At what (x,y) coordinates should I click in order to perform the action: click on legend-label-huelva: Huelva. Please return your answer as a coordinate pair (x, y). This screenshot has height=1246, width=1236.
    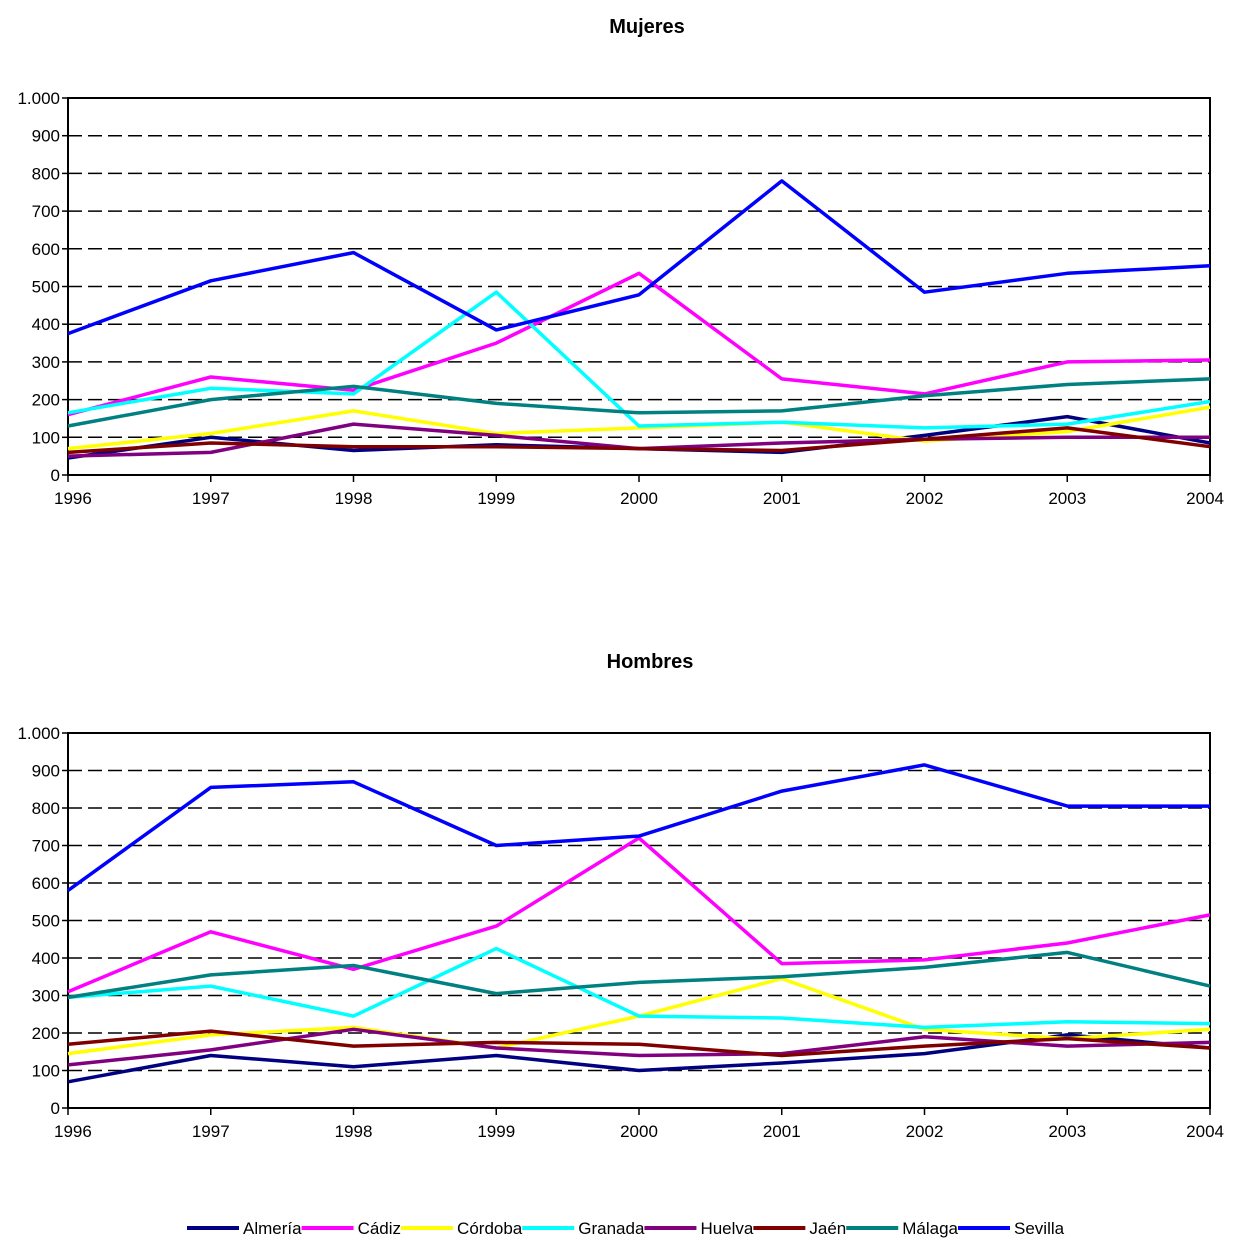
    Looking at the image, I should click on (726, 1228).